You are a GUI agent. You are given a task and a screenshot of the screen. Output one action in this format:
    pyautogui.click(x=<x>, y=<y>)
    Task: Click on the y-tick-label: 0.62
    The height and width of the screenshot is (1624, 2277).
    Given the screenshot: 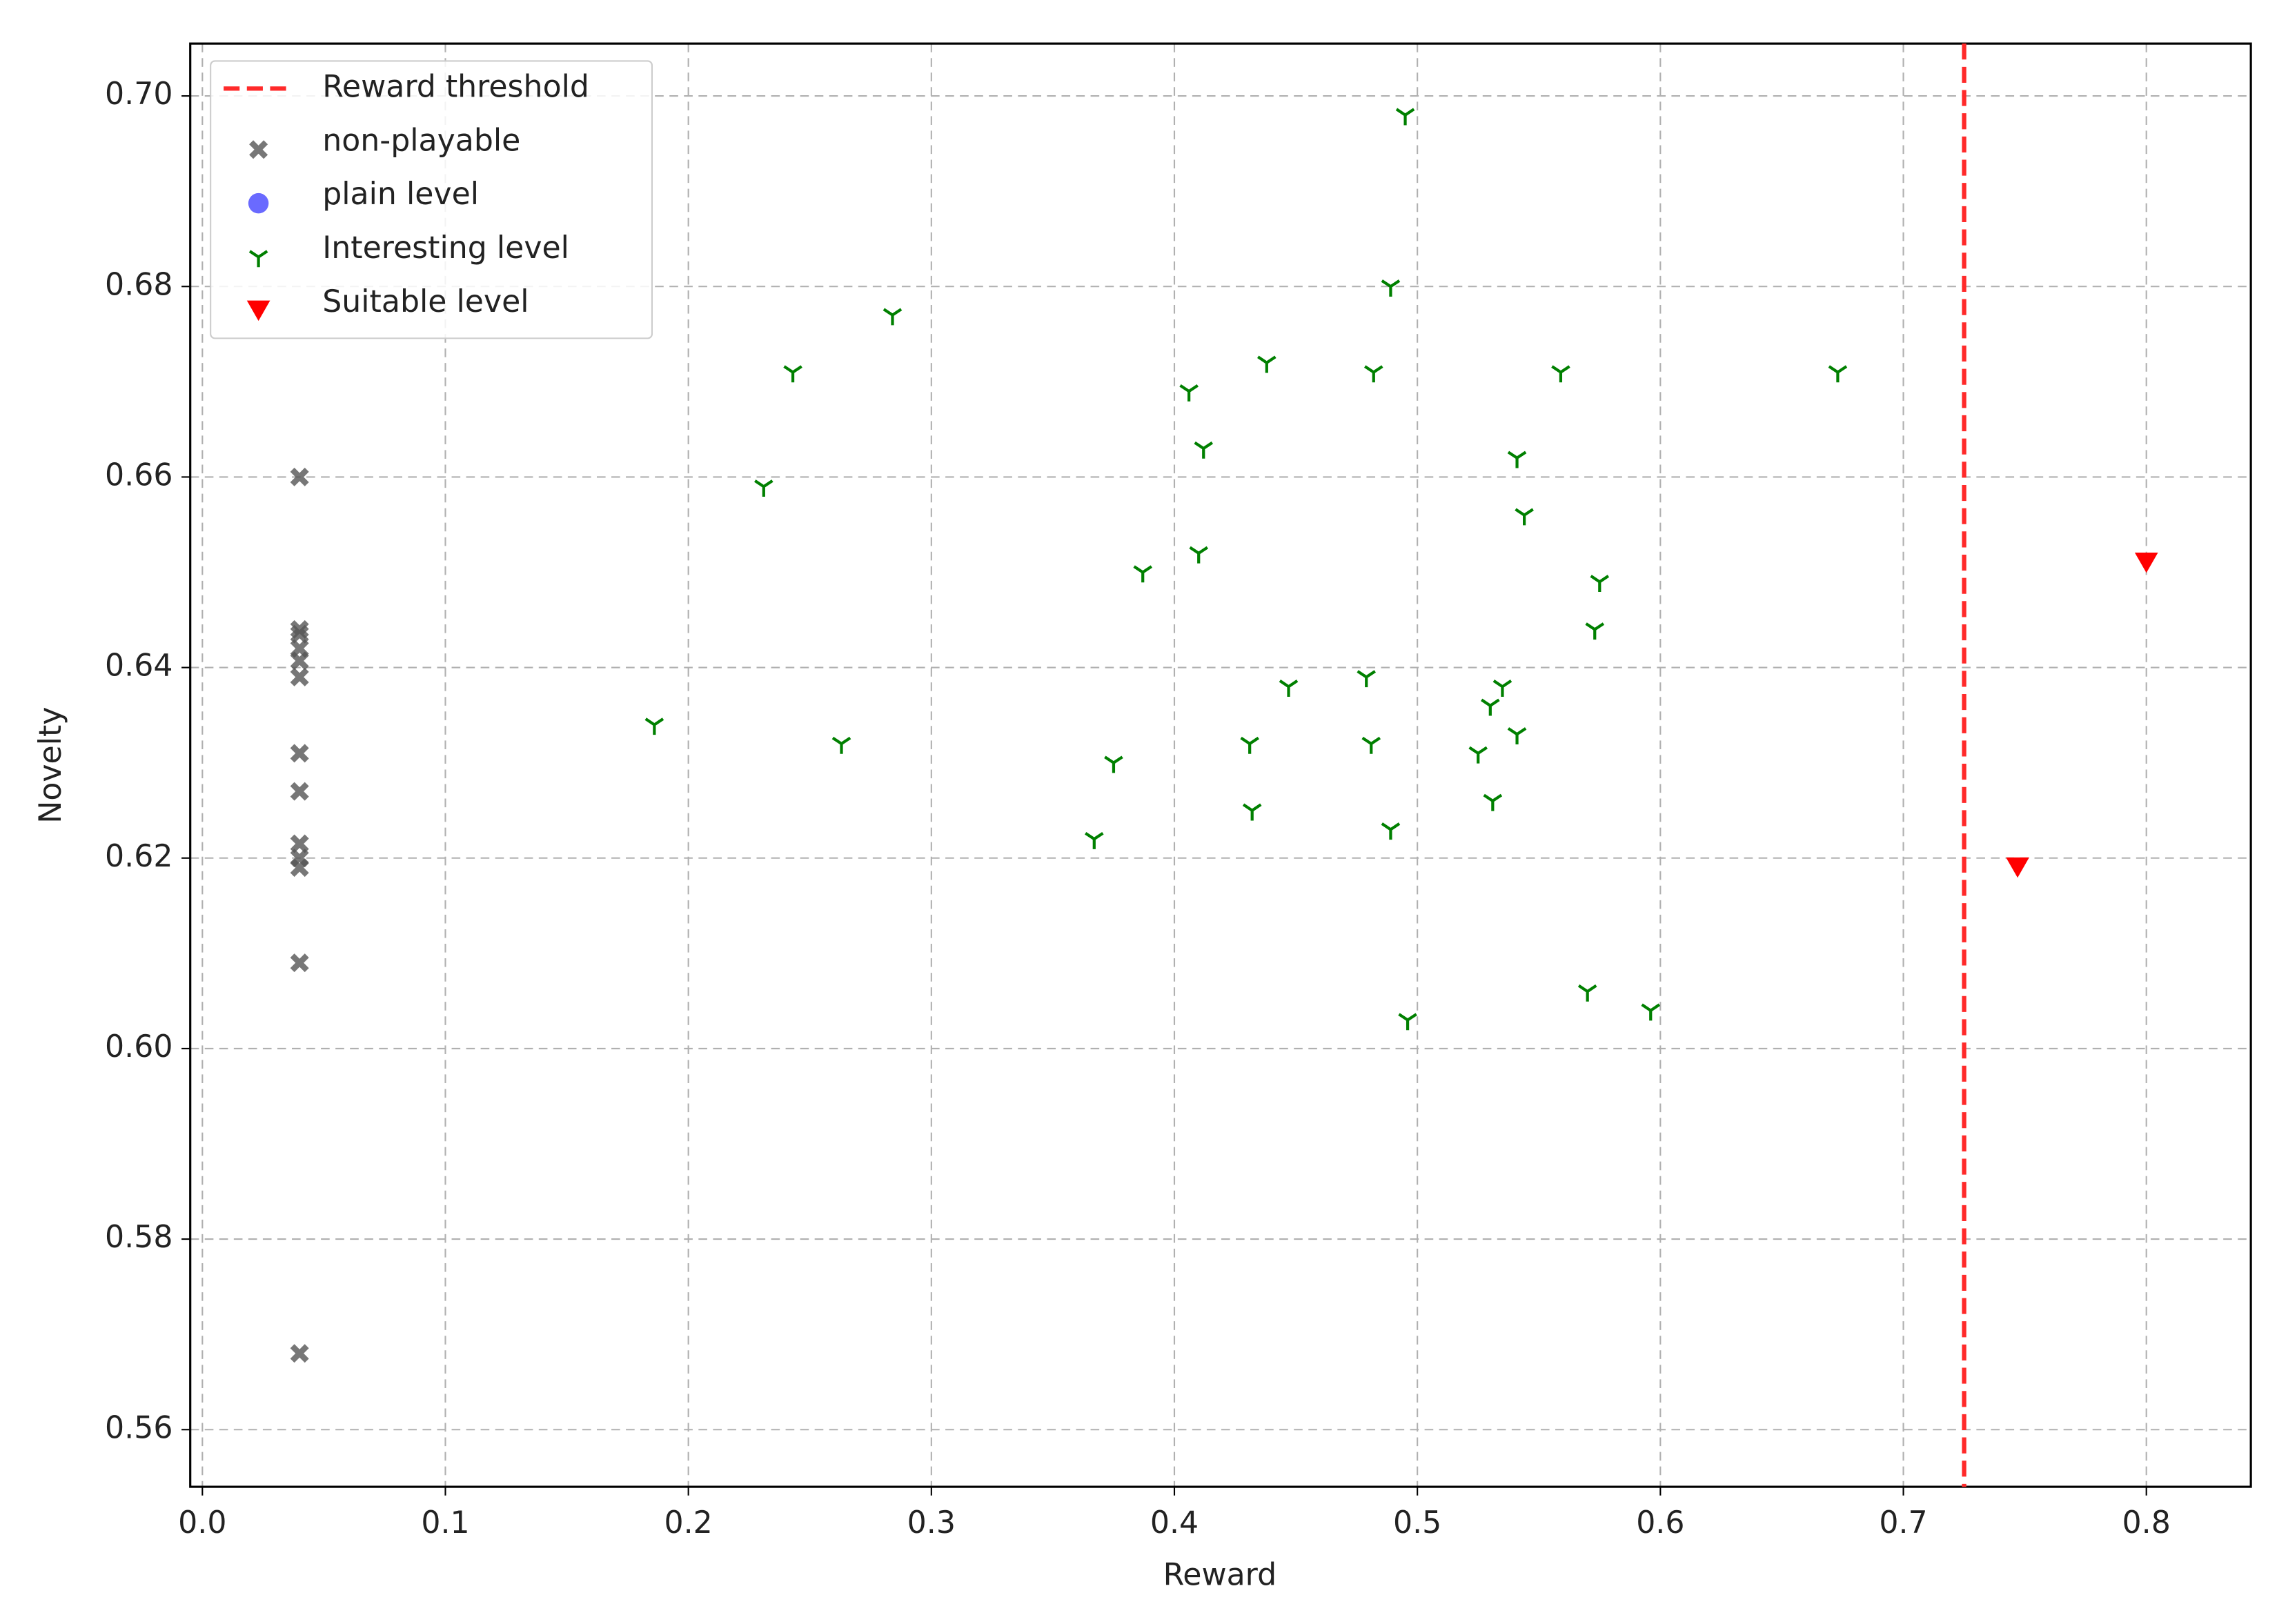 What is the action you would take?
    pyautogui.click(x=138, y=856)
    